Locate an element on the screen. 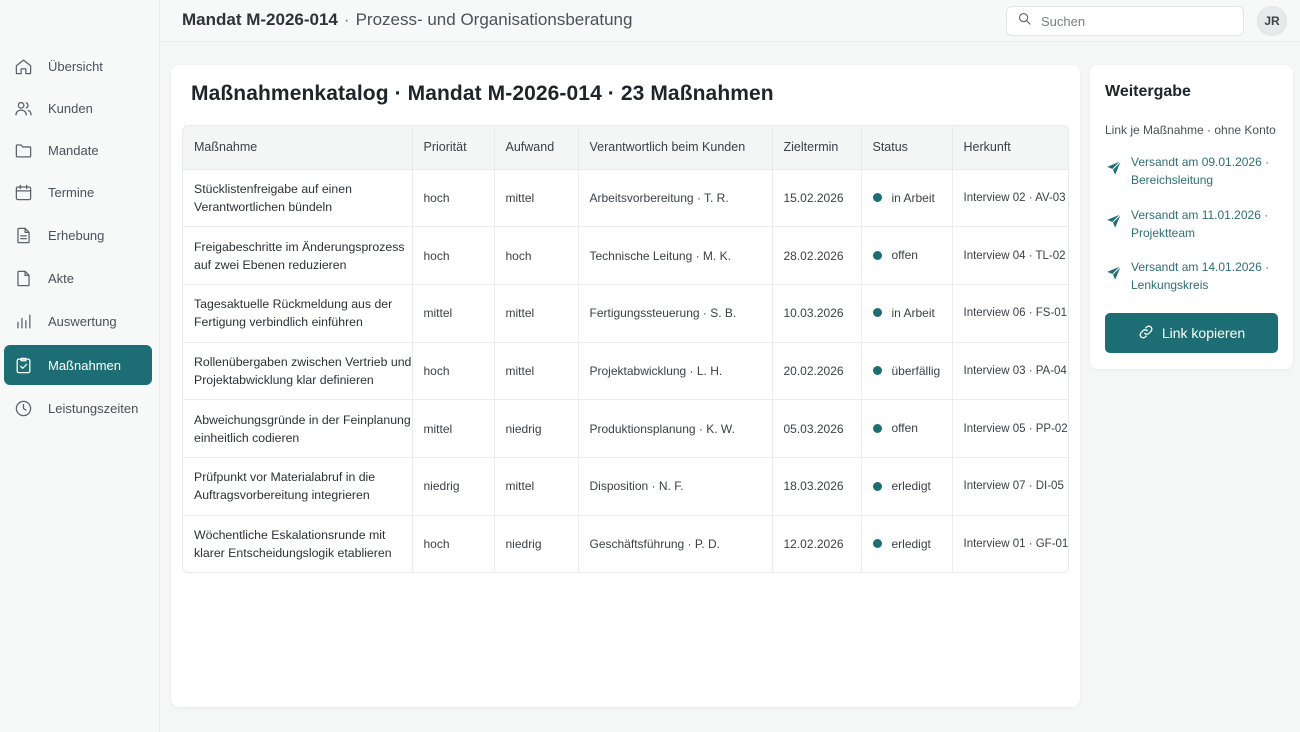 Image resolution: width=1300 pixels, height=732 pixels. search-box is located at coordinates (1125, 21).